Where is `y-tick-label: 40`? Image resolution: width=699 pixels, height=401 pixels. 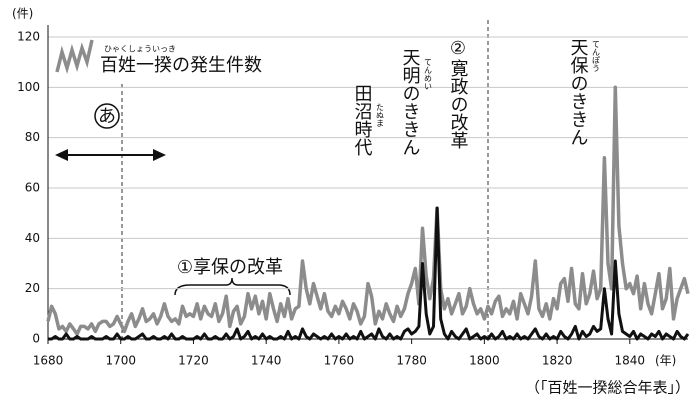
y-tick-label: 40 is located at coordinates (32, 238).